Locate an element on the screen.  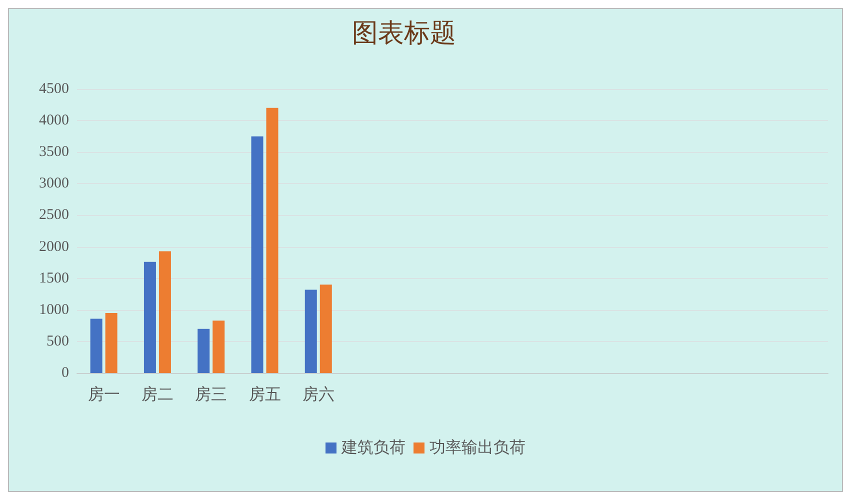
y-tick-label: 500 is located at coordinates (57, 341).